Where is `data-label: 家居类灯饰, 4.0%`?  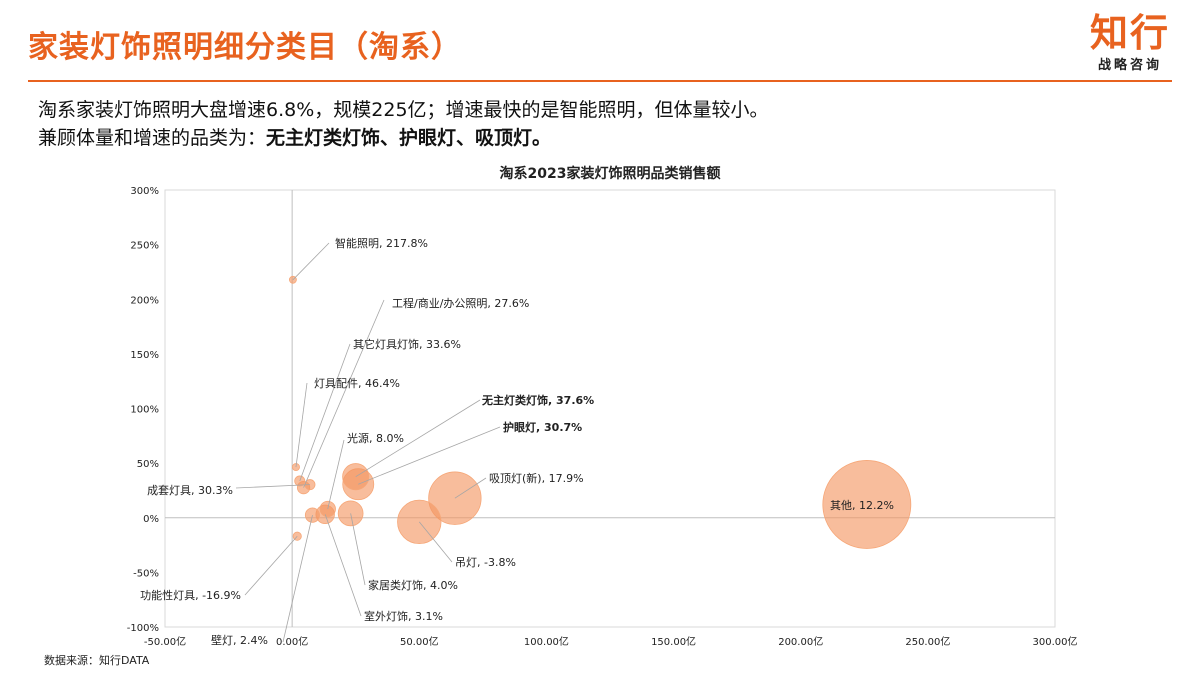 data-label: 家居类灯饰, 4.0% is located at coordinates (413, 585).